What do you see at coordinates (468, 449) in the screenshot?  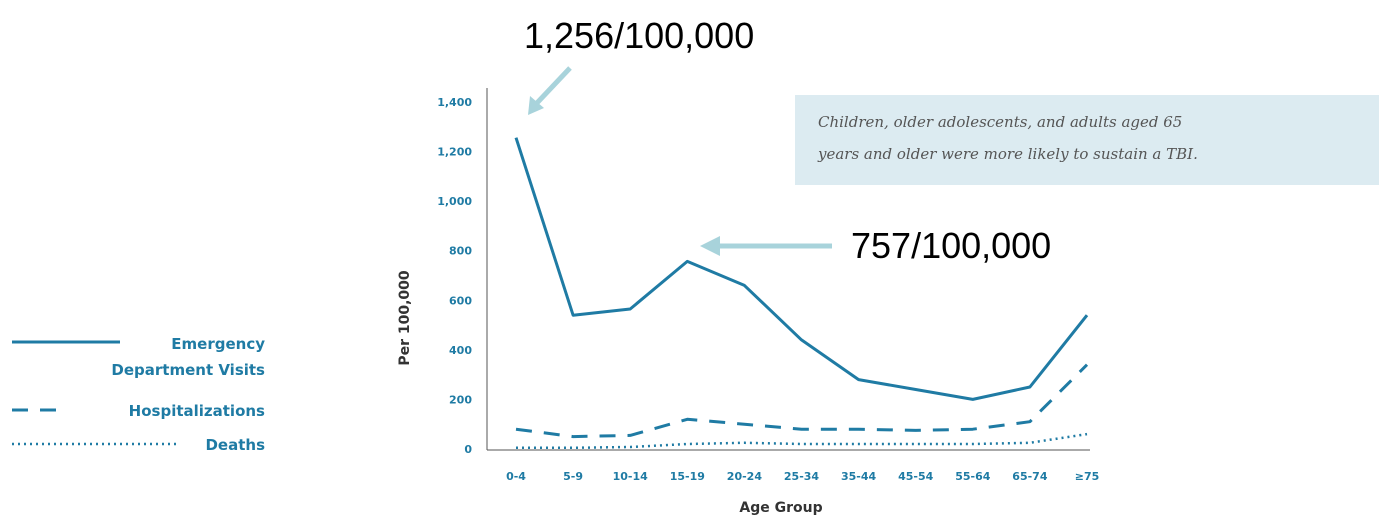 I see `y-tick-label: 0` at bounding box center [468, 449].